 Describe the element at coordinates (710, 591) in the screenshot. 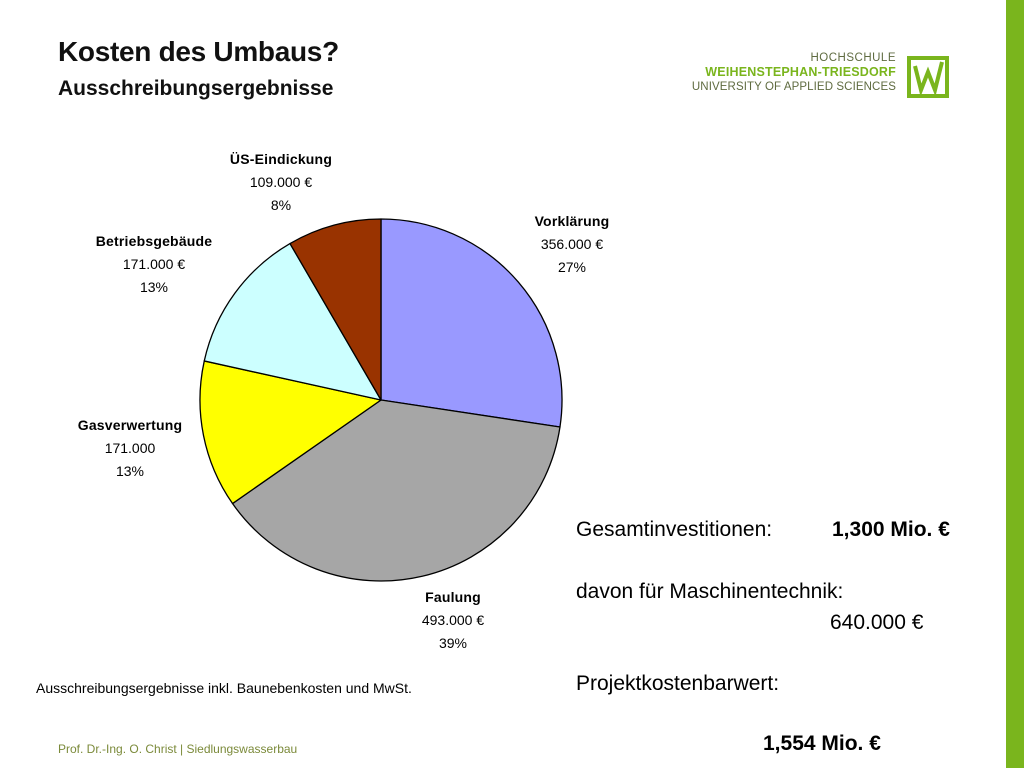

I see `machine-tech-label: davon für Maschinentechnik:` at that location.